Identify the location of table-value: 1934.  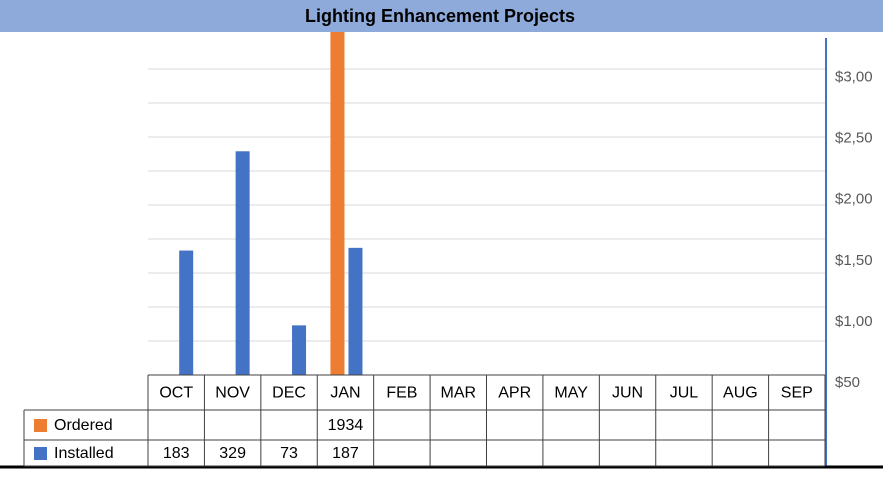
(346, 425).